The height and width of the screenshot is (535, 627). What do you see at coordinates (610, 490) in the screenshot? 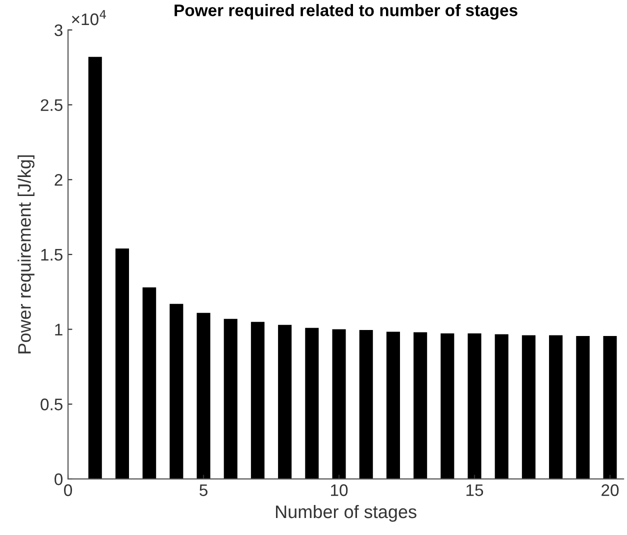
I see `x-tick-label: 20` at bounding box center [610, 490].